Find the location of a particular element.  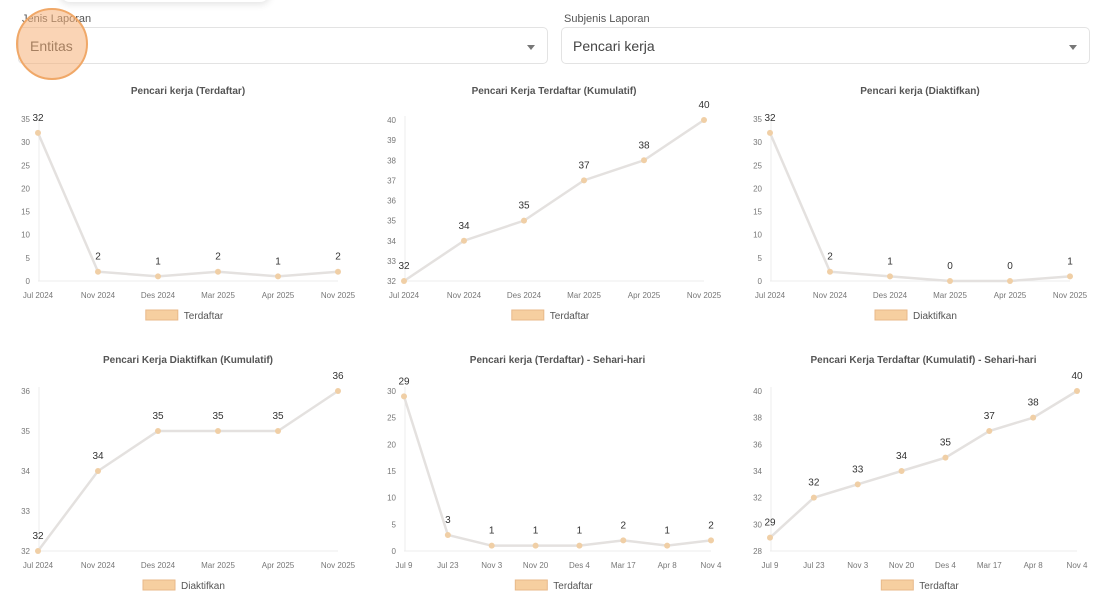

data-label: 37 is located at coordinates (584, 165).